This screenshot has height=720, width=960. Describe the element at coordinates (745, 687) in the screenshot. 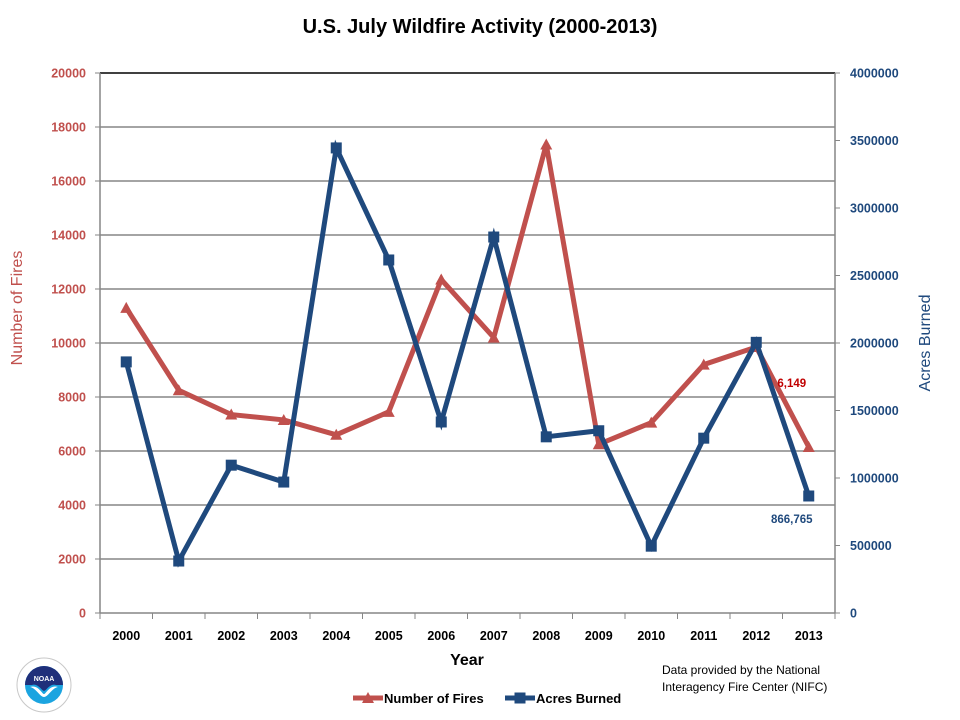

I see `source-line-2: Interagency Fire Center (NIFC)` at that location.